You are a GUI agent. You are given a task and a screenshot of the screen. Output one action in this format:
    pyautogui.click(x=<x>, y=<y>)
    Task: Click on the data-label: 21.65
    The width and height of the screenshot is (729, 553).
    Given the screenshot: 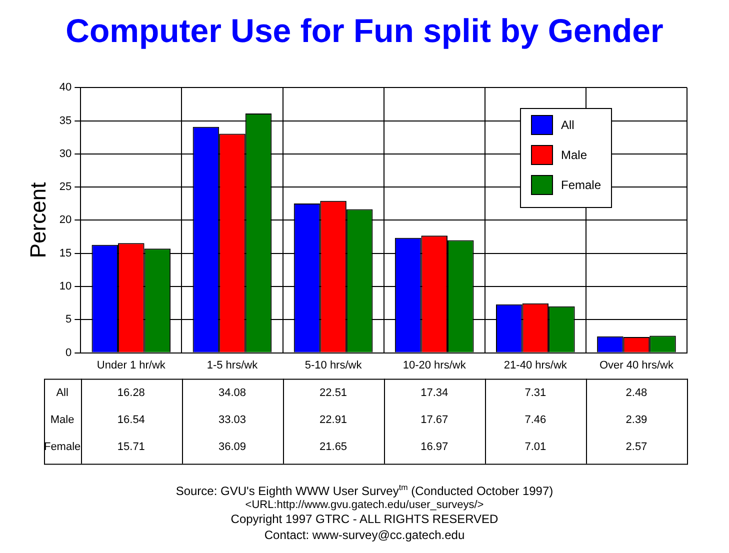 What is the action you would take?
    pyautogui.click(x=334, y=446)
    